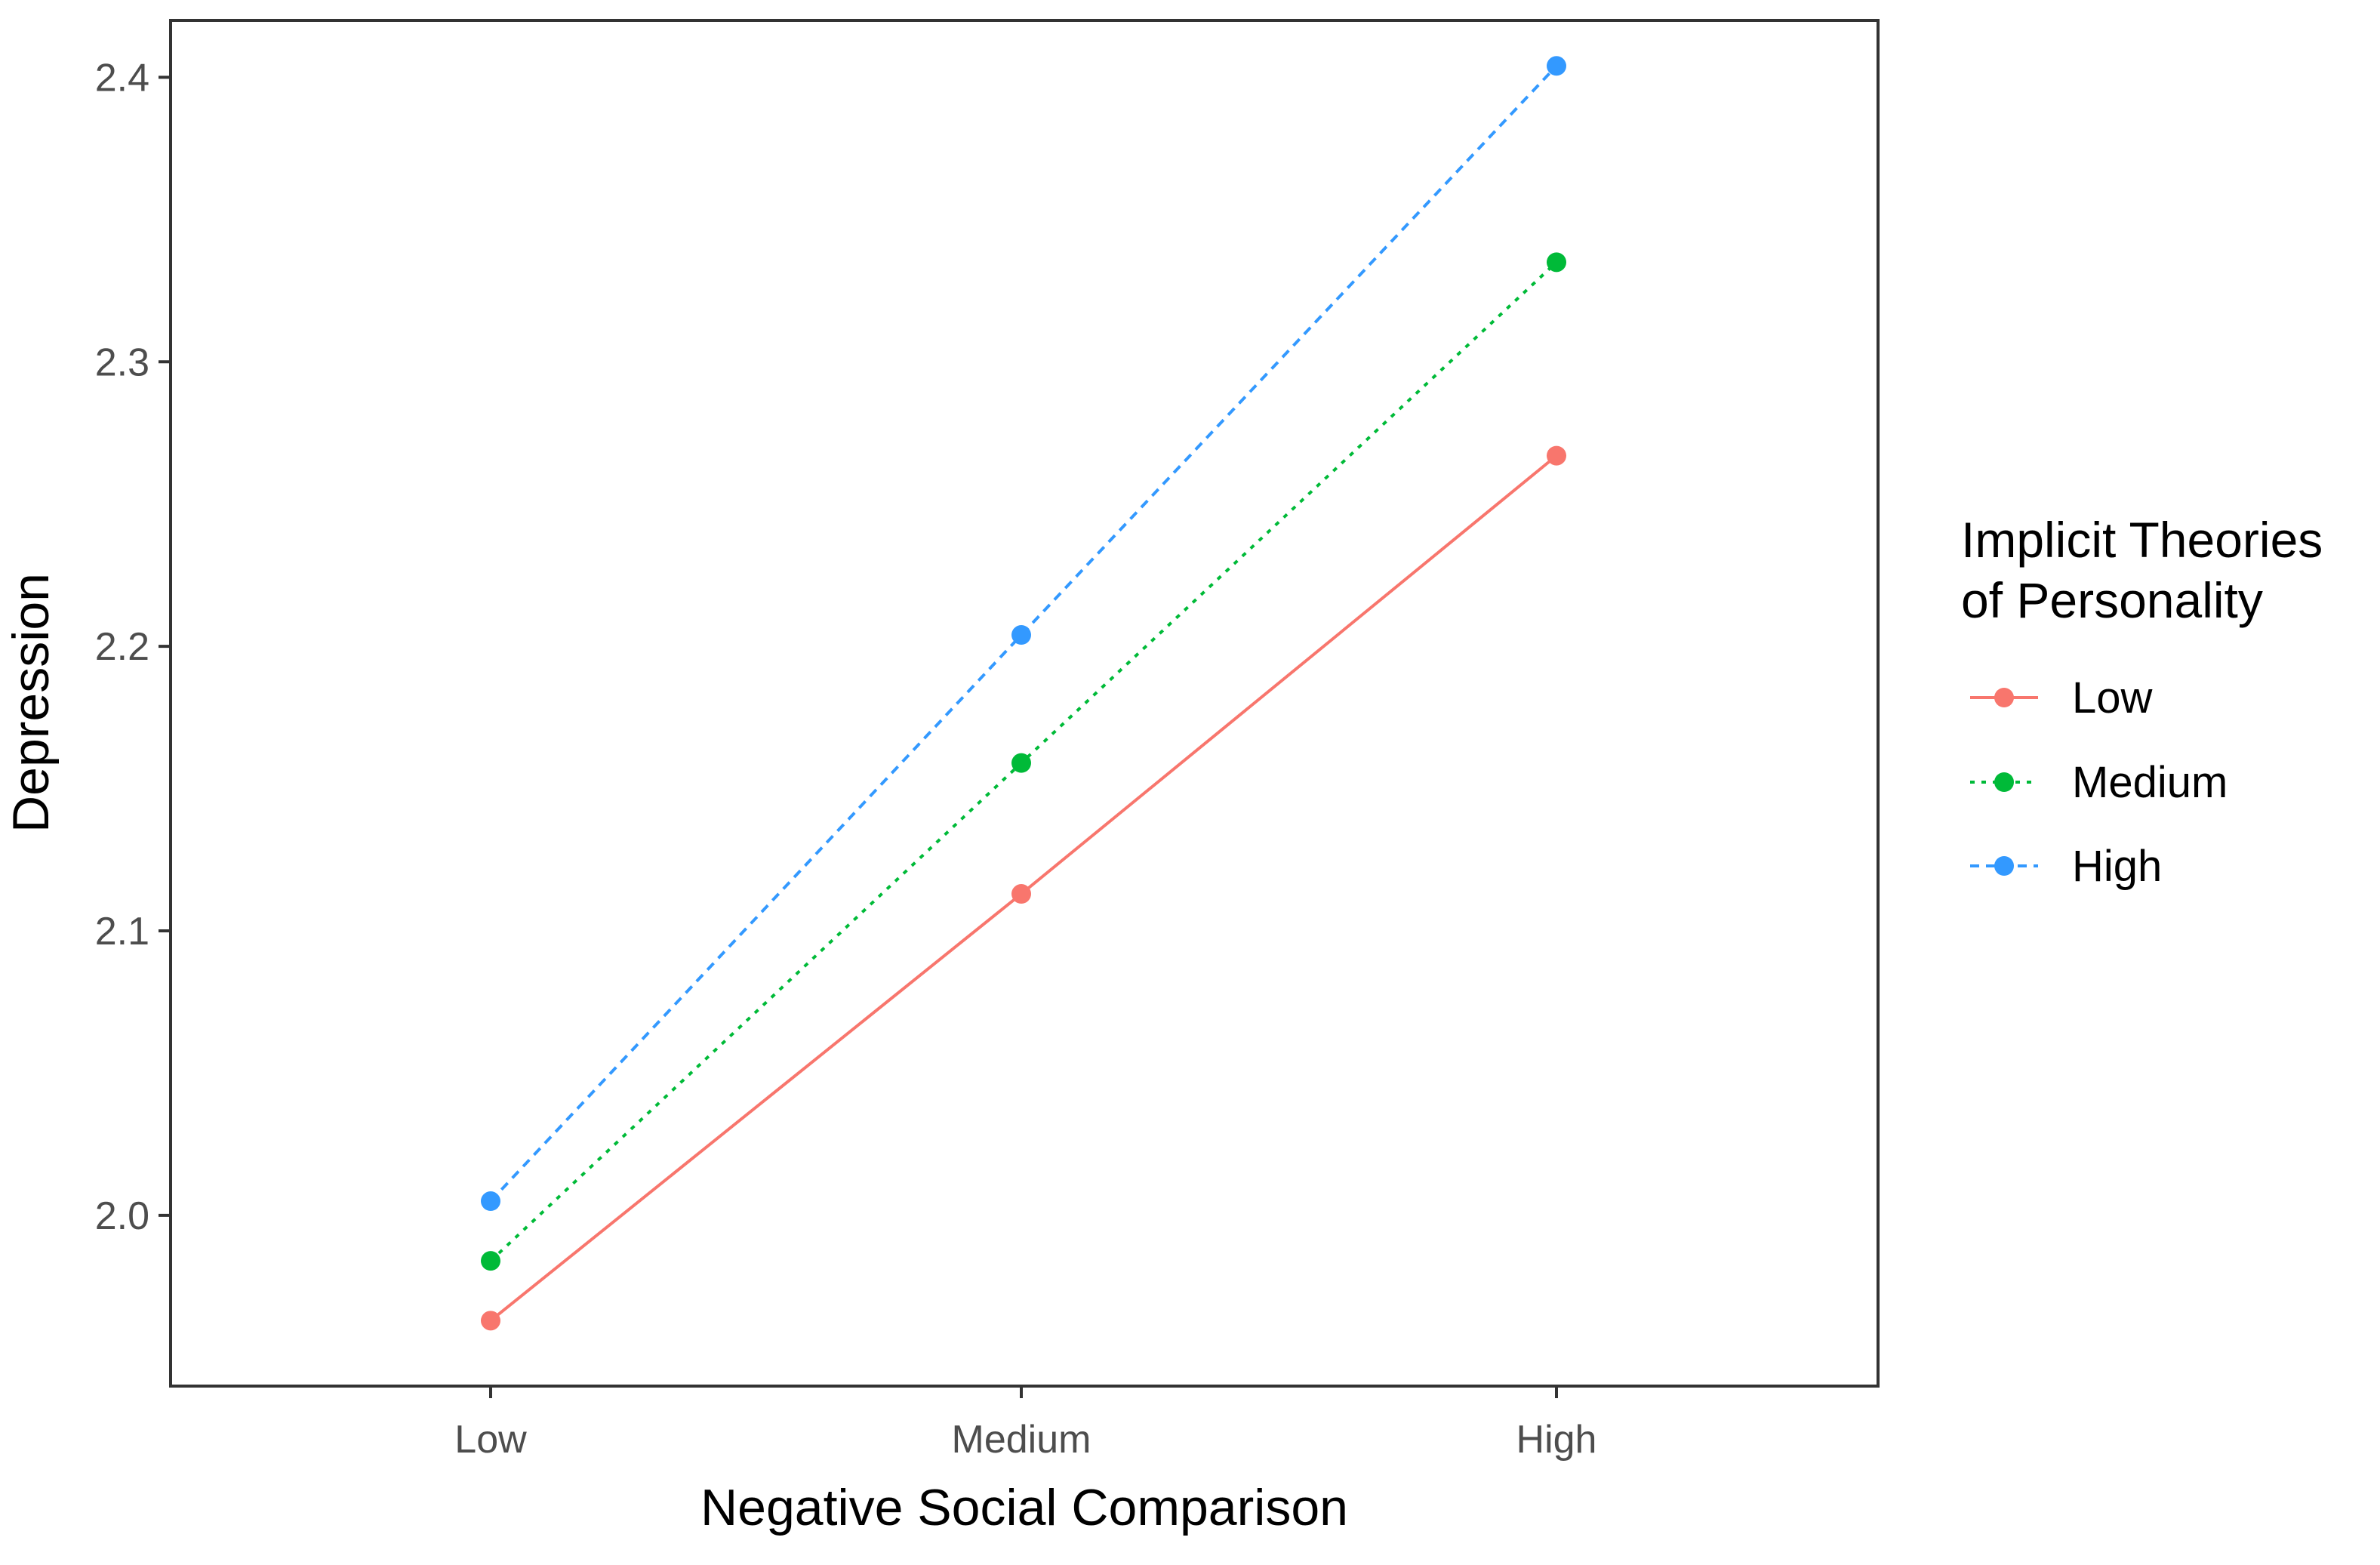  I want to click on x-tick-label: Medium, so click(1021, 1440).